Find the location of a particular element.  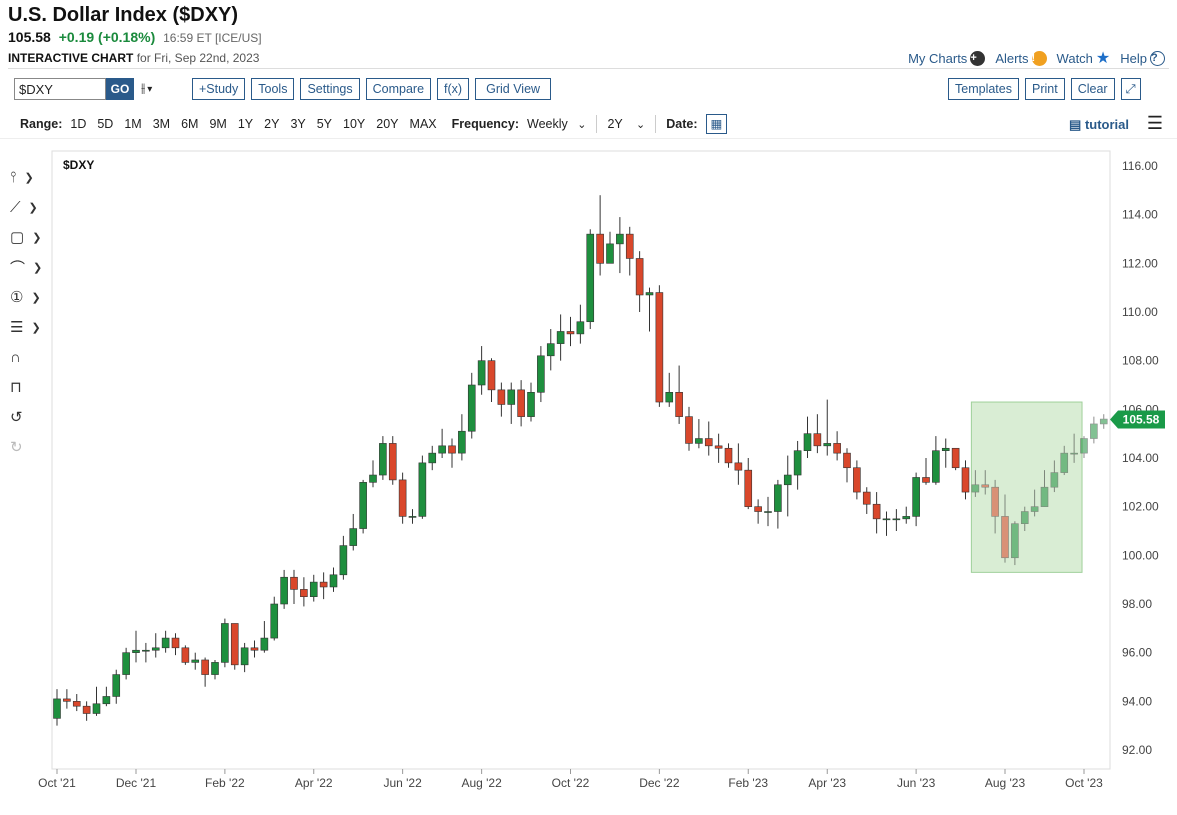

period-dropdown: 2Y ⌄ is located at coordinates (626, 124).